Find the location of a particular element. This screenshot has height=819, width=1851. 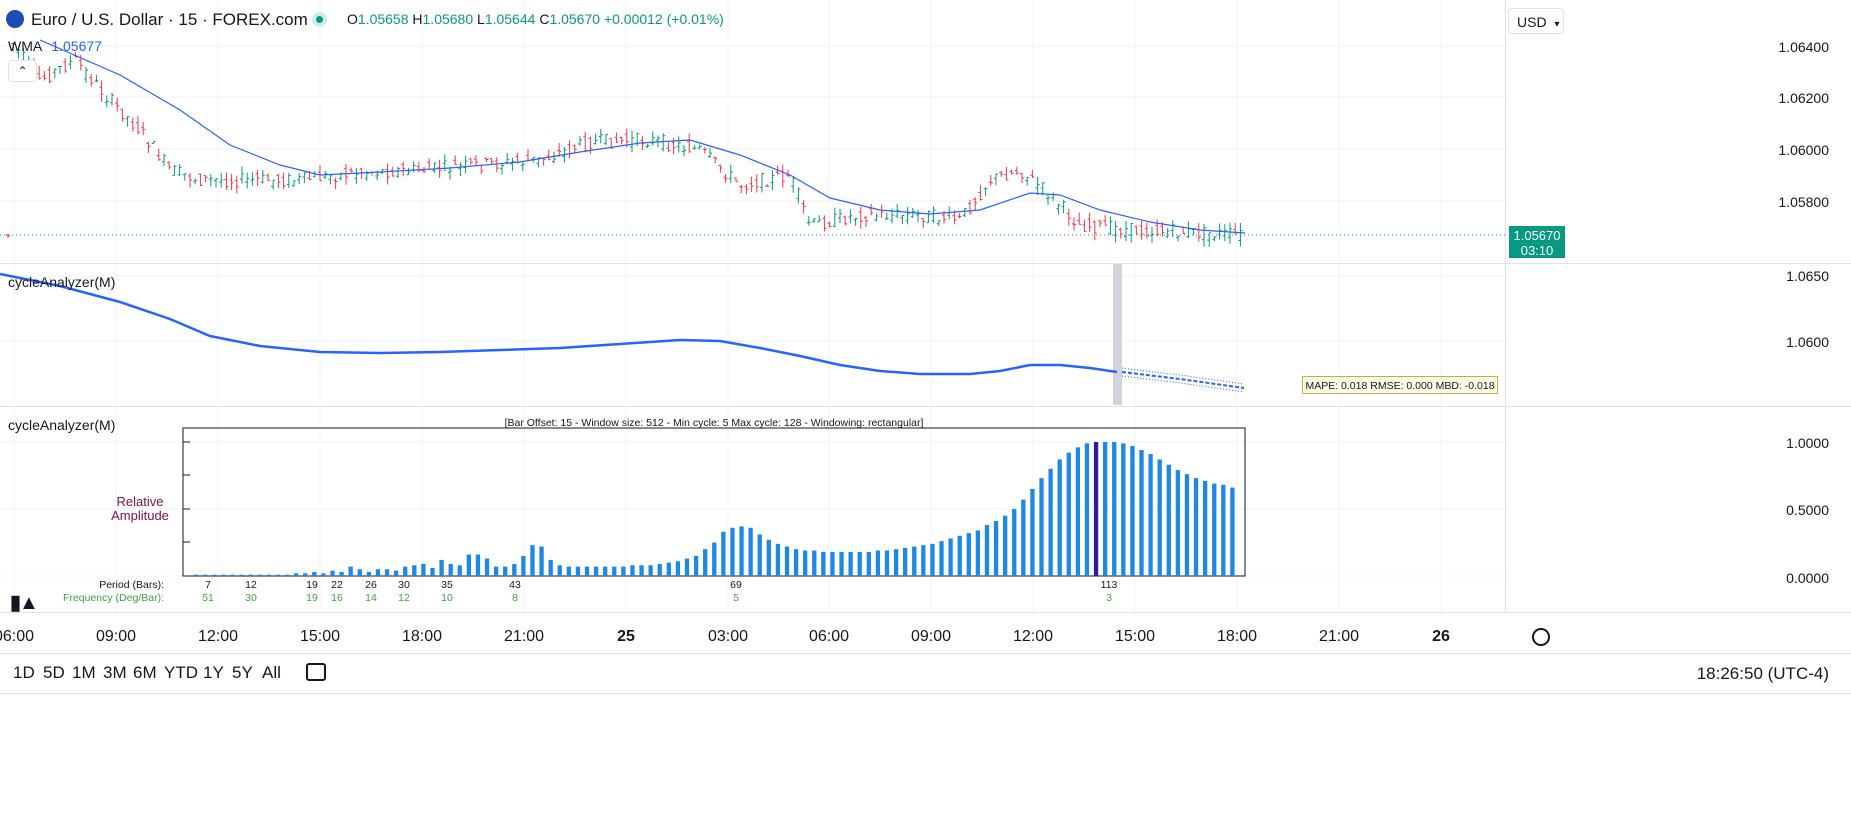

range-button-3m: 3M is located at coordinates (115, 672).